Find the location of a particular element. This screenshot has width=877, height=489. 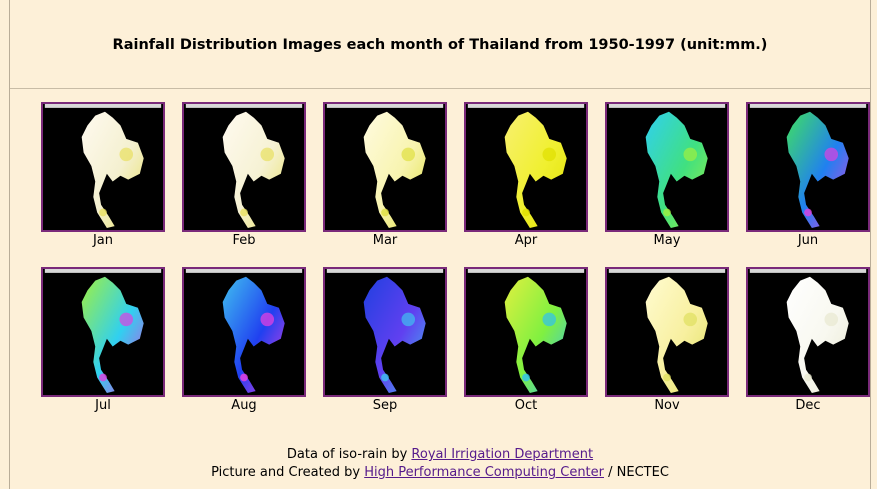

link: Royal Irrigation Department is located at coordinates (502, 454).